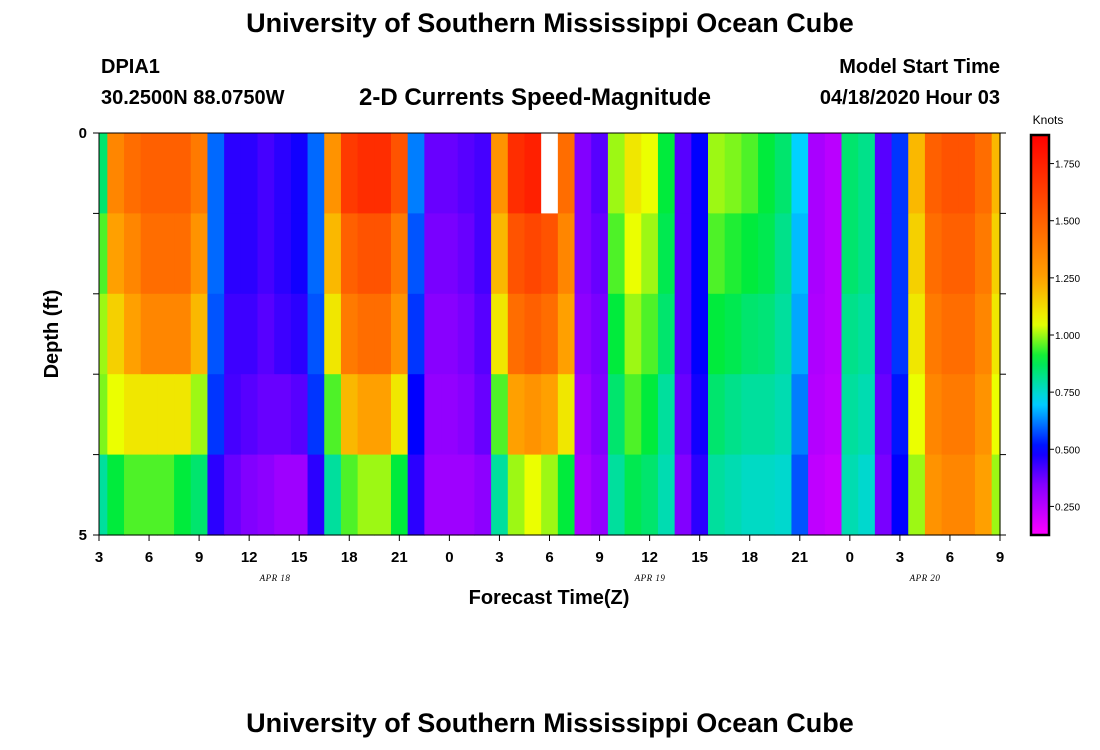 This screenshot has width=1100, height=750. I want to click on x-tick-label: 0, so click(850, 557).